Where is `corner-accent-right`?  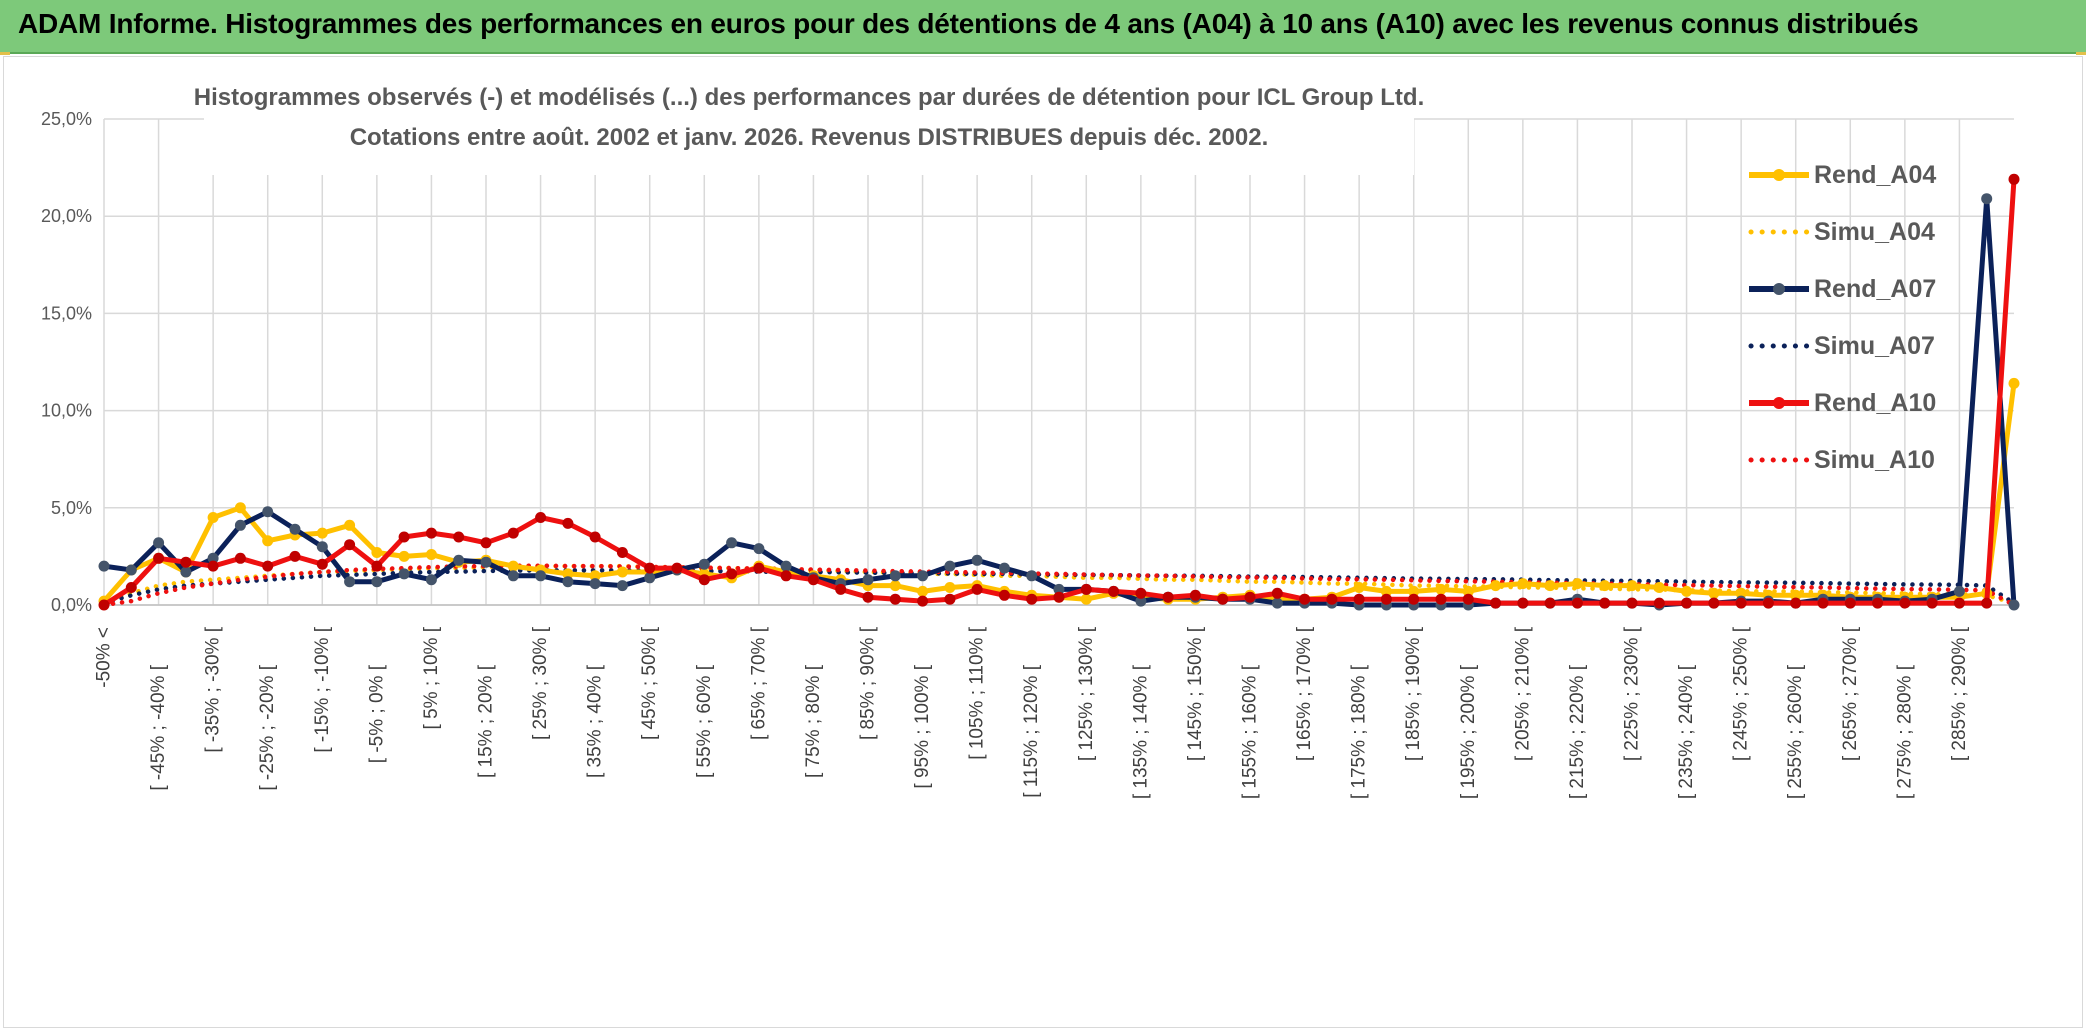 corner-accent-right is located at coordinates (2081, 53).